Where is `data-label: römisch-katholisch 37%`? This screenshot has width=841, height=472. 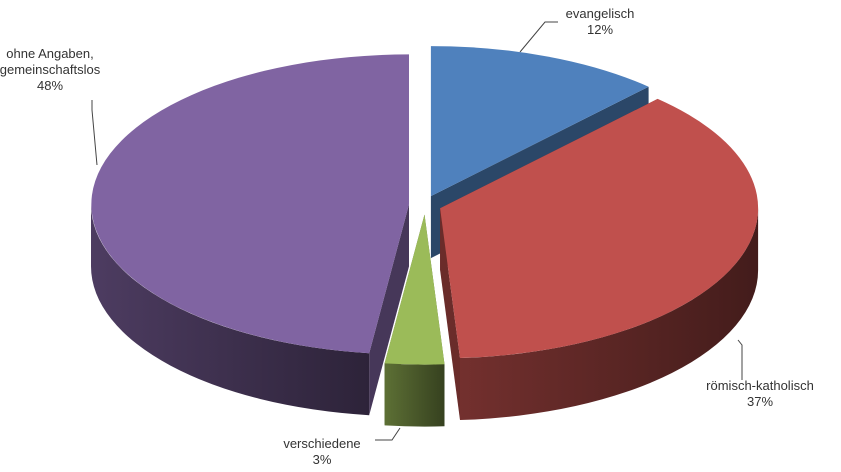
data-label: römisch-katholisch 37% is located at coordinates (760, 394).